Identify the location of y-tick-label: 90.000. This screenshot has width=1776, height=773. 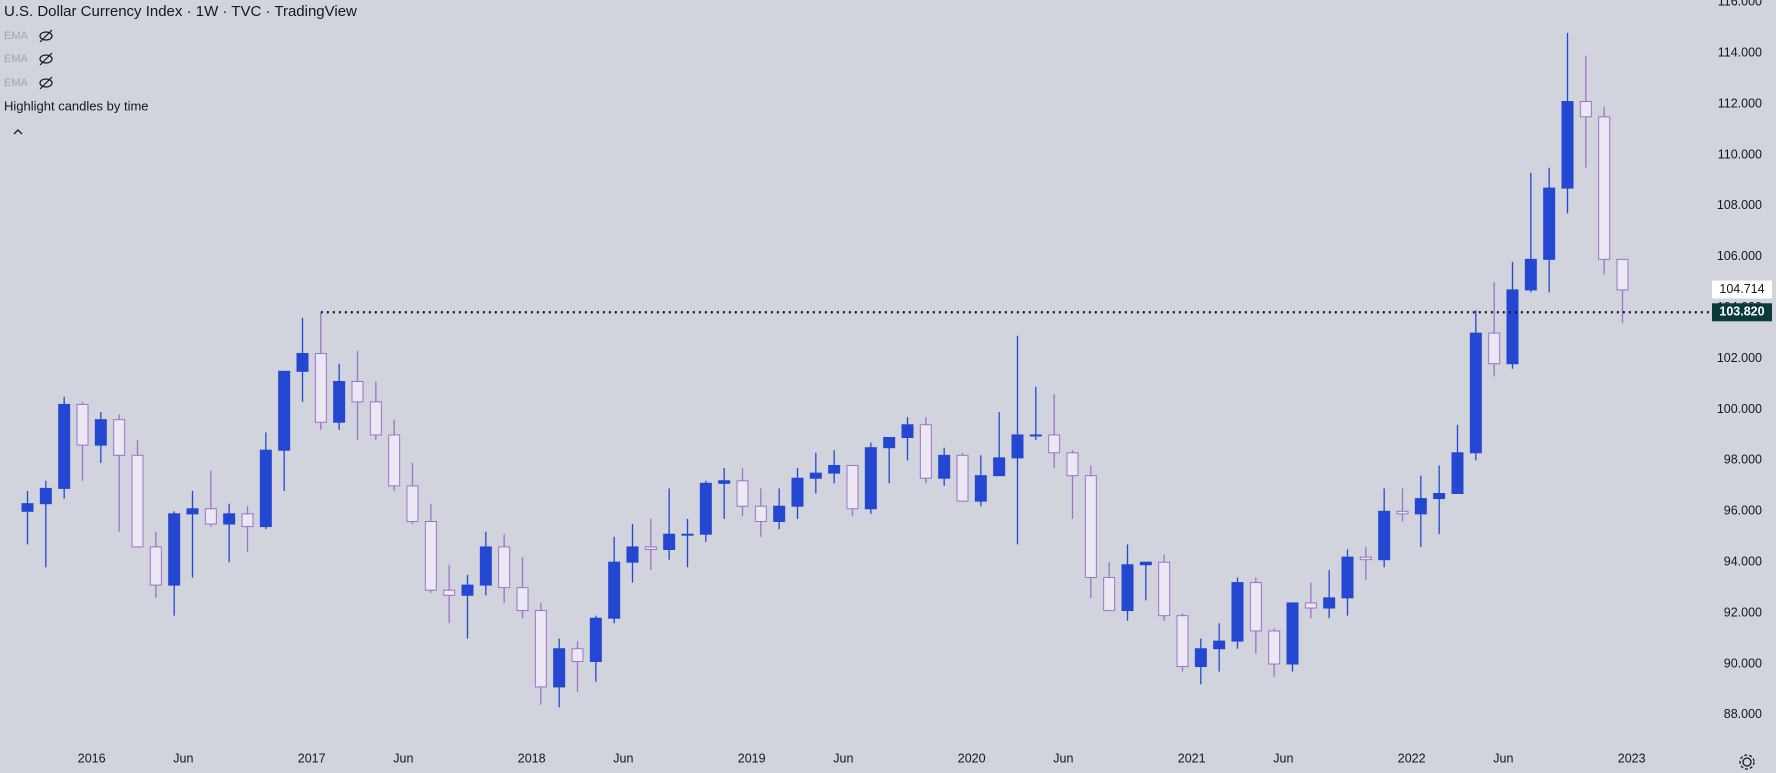
(1743, 663).